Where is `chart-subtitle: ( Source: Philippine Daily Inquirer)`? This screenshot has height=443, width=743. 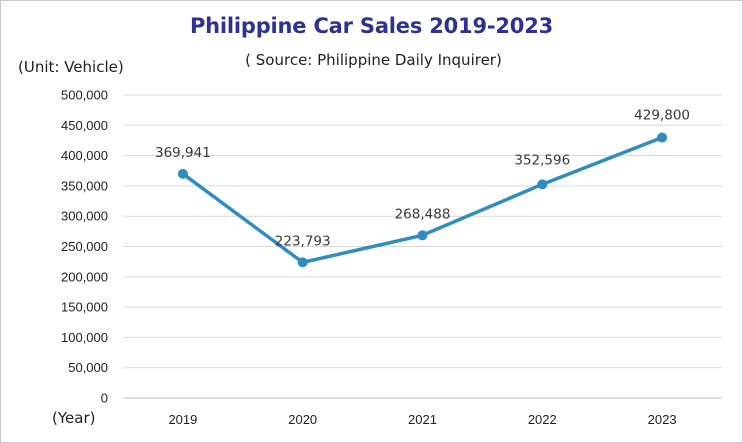 chart-subtitle: ( Source: Philippine Daily Inquirer) is located at coordinates (373, 60).